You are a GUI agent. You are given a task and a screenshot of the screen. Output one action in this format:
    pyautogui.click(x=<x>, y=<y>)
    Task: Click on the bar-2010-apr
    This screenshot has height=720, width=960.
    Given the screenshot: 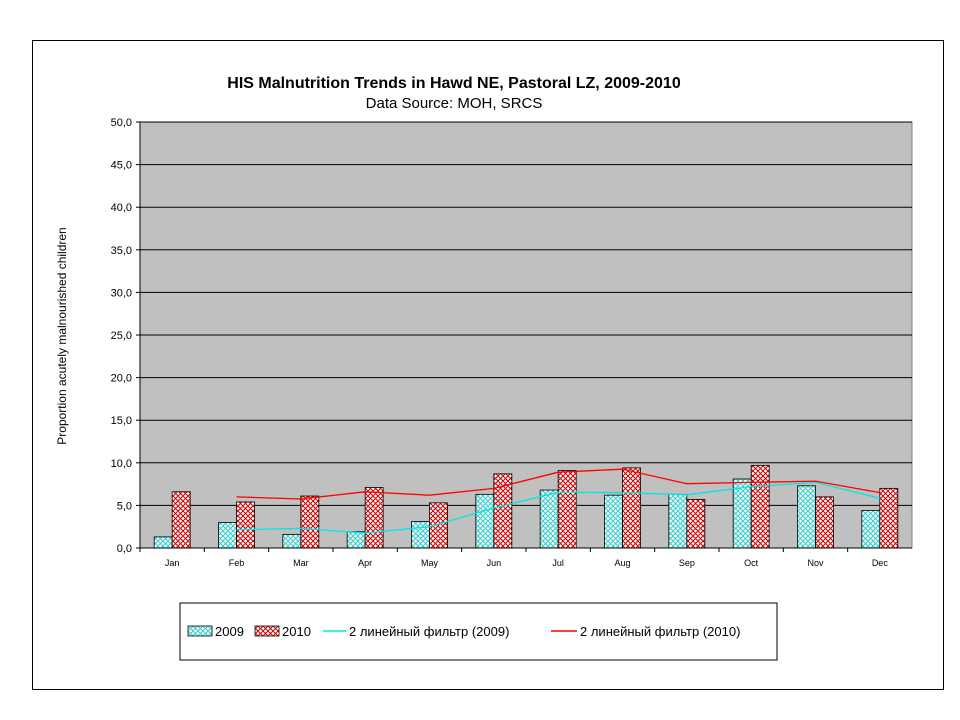 What is the action you would take?
    pyautogui.click(x=374, y=518)
    